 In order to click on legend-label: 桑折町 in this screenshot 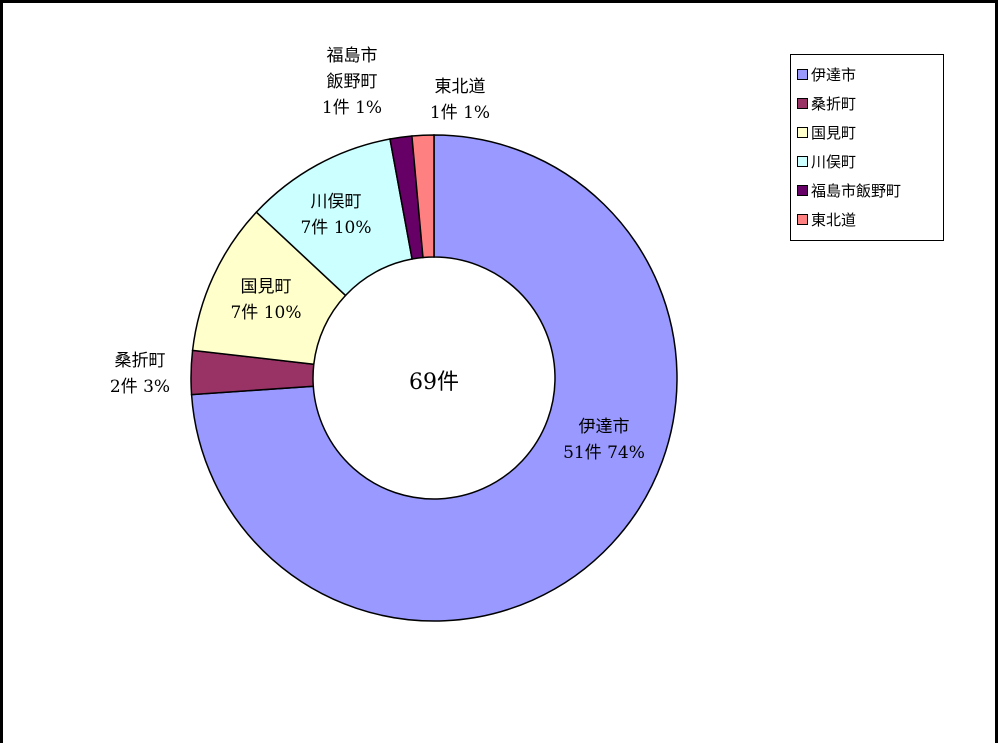, I will do `click(834, 104)`.